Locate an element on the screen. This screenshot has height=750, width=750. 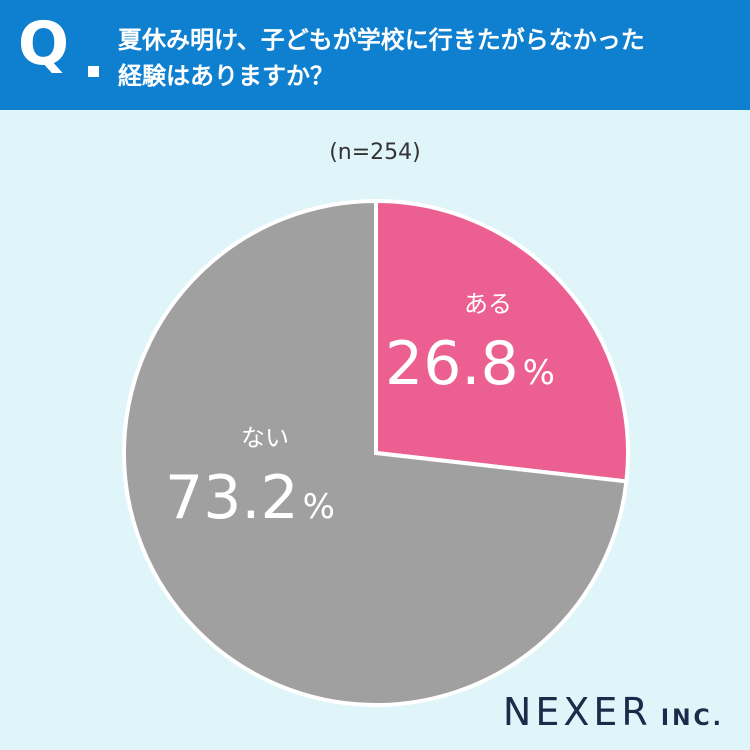
sample-size-label: (n=254) is located at coordinates (375, 152).